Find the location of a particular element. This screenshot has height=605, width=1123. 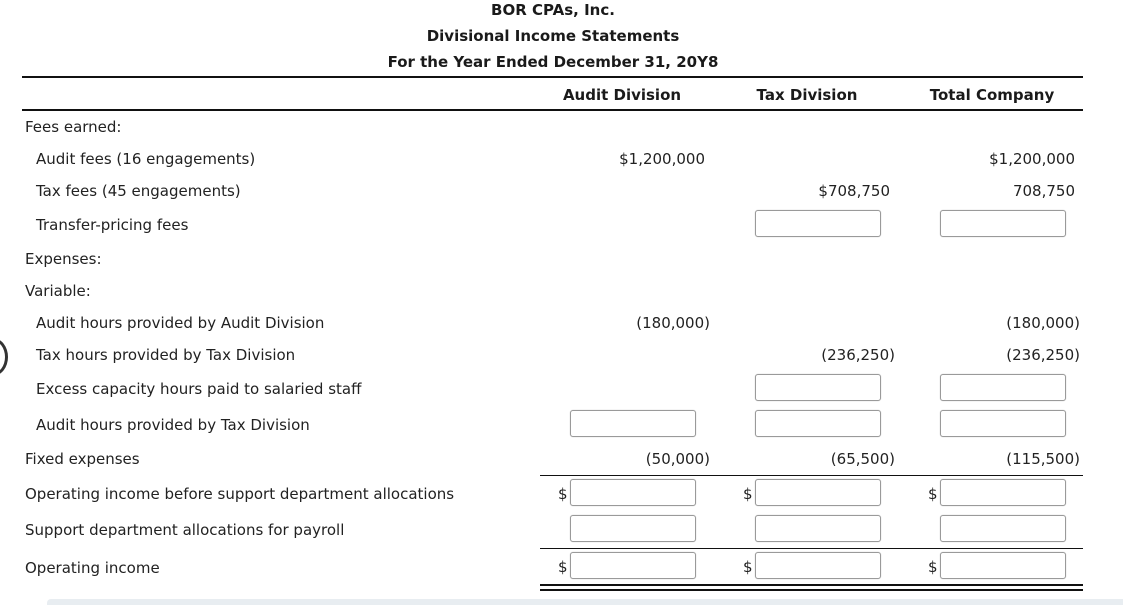

row-label-audit-hours-tax-division: Audit hours provided by Tax Division is located at coordinates (173, 425).